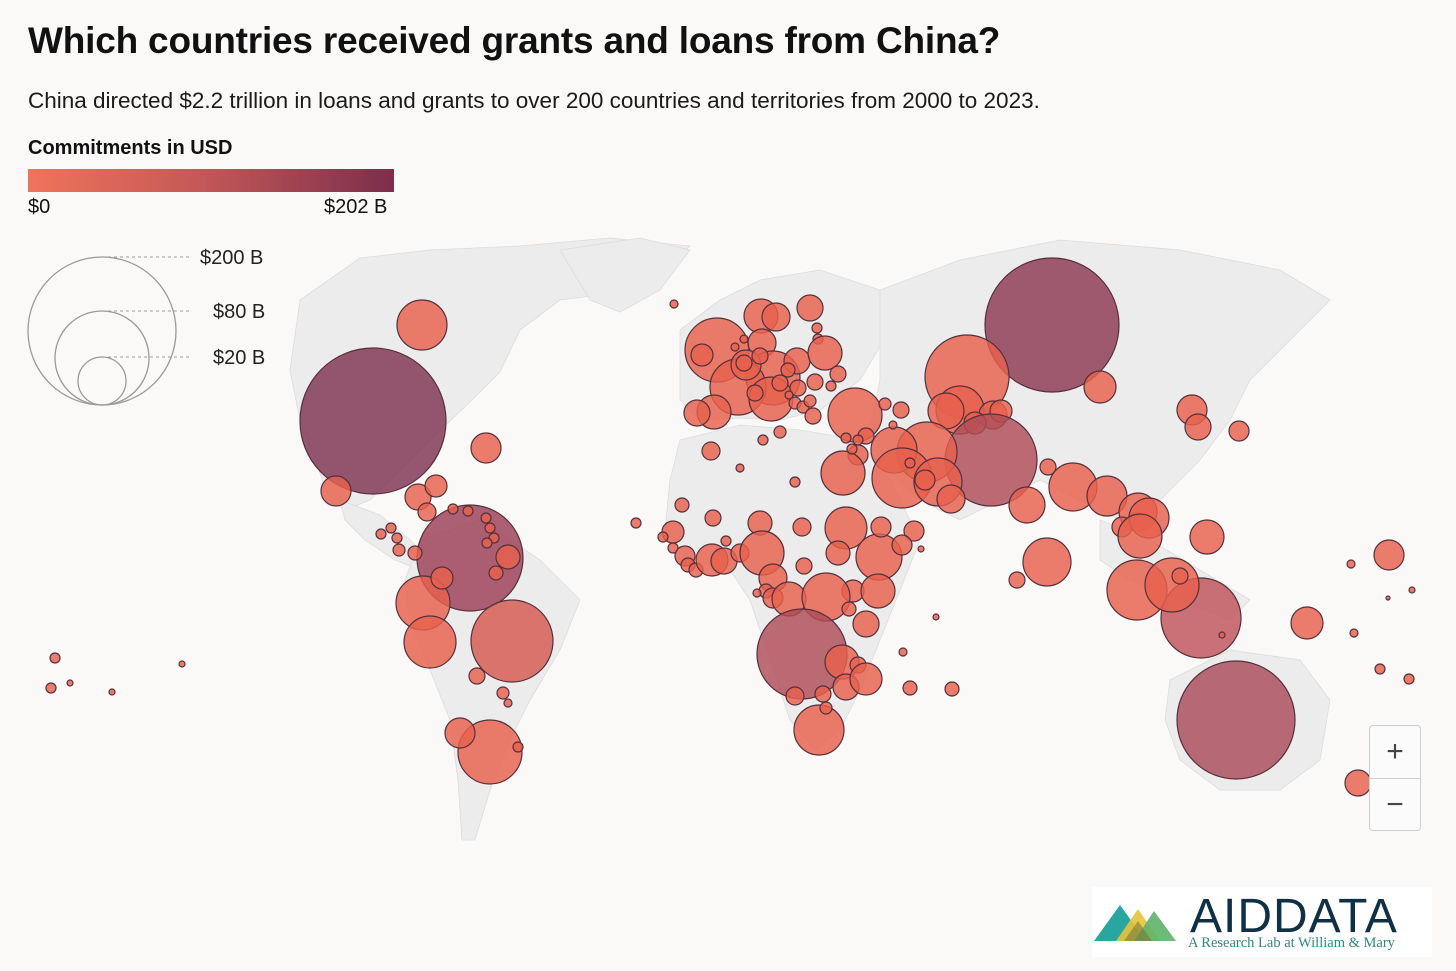 The height and width of the screenshot is (971, 1456). I want to click on bubble-qatar, so click(925, 480).